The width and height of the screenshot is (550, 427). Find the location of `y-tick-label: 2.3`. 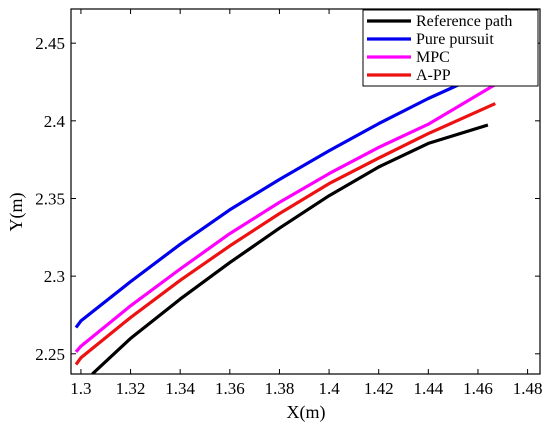

y-tick-label: 2.3 is located at coordinates (54, 276).